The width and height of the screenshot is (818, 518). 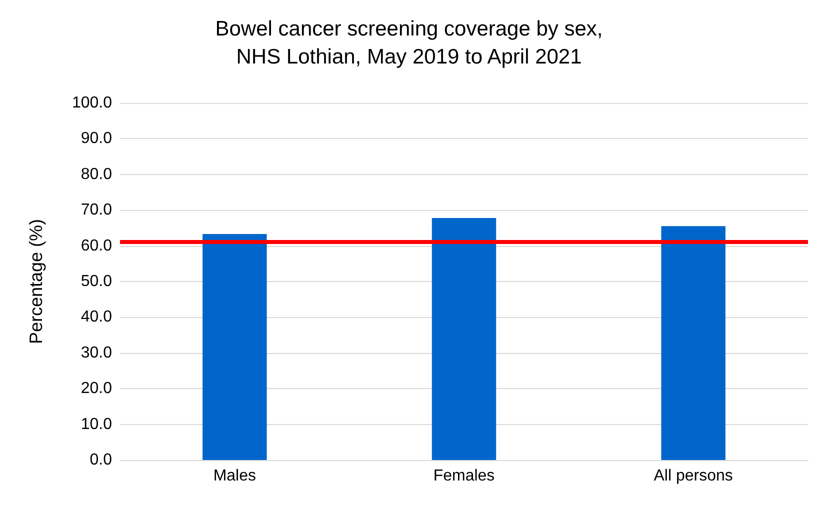 What do you see at coordinates (693, 476) in the screenshot?
I see `x-tick-label: All persons` at bounding box center [693, 476].